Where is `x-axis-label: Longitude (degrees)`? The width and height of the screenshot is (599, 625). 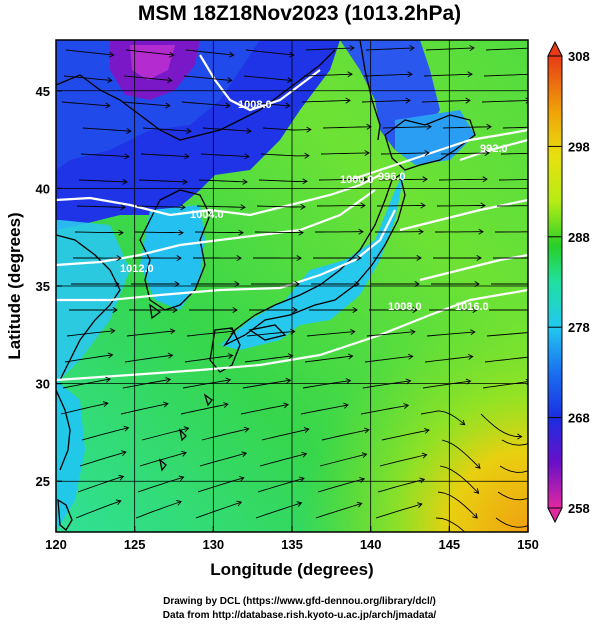
x-axis-label: Longitude (degrees) is located at coordinates (291, 569).